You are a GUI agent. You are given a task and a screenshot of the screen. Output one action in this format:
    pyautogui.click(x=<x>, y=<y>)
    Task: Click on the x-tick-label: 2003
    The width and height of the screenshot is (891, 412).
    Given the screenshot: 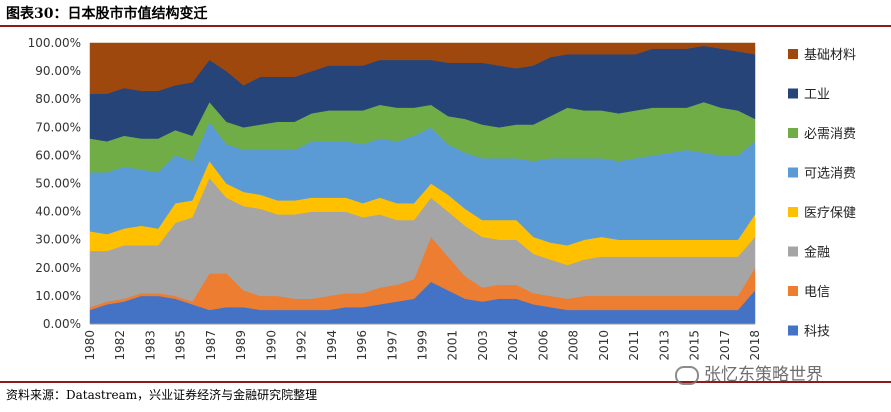 What is the action you would take?
    pyautogui.click(x=483, y=345)
    